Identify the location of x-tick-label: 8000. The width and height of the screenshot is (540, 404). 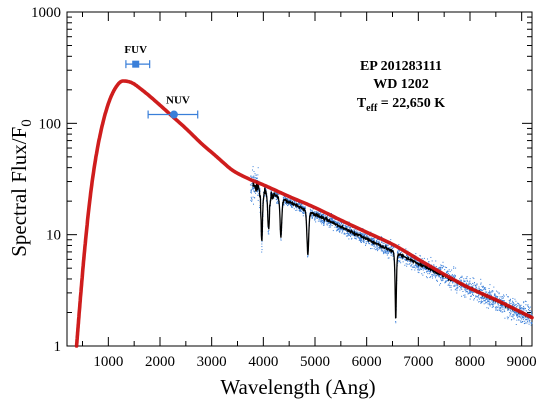
(470, 362).